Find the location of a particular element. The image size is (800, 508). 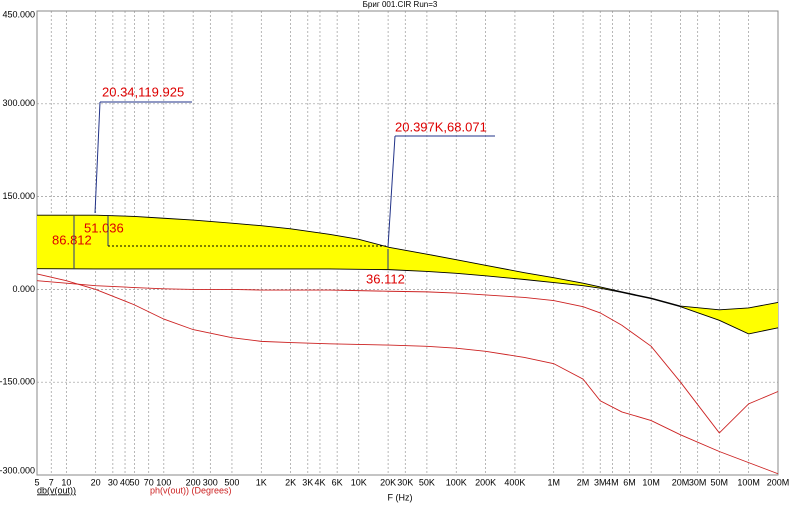

x-tick-label: 30K is located at coordinates (405, 482).